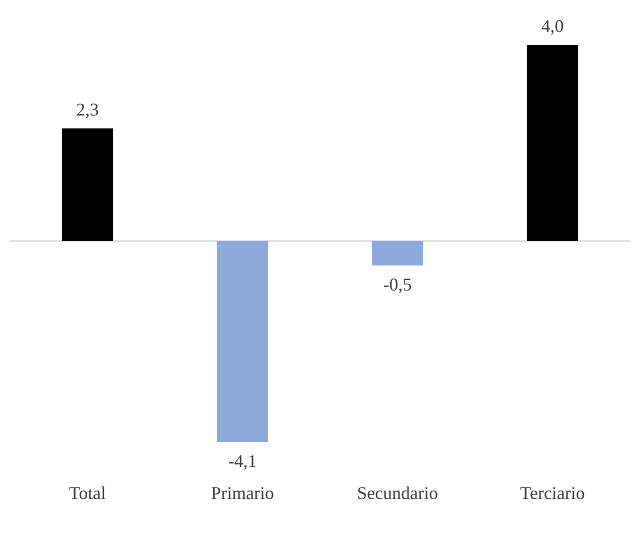 The image size is (633, 533). What do you see at coordinates (87, 493) in the screenshot?
I see `x-tick-label: Total` at bounding box center [87, 493].